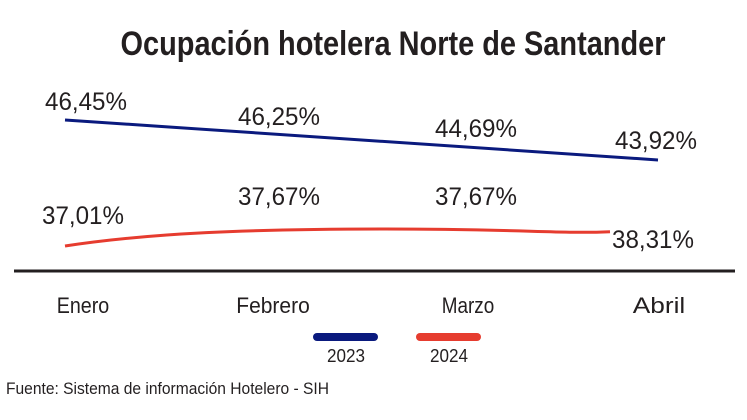 The height and width of the screenshot is (420, 747). Describe the element at coordinates (83, 305) in the screenshot. I see `x-tick-label: Enero` at that location.